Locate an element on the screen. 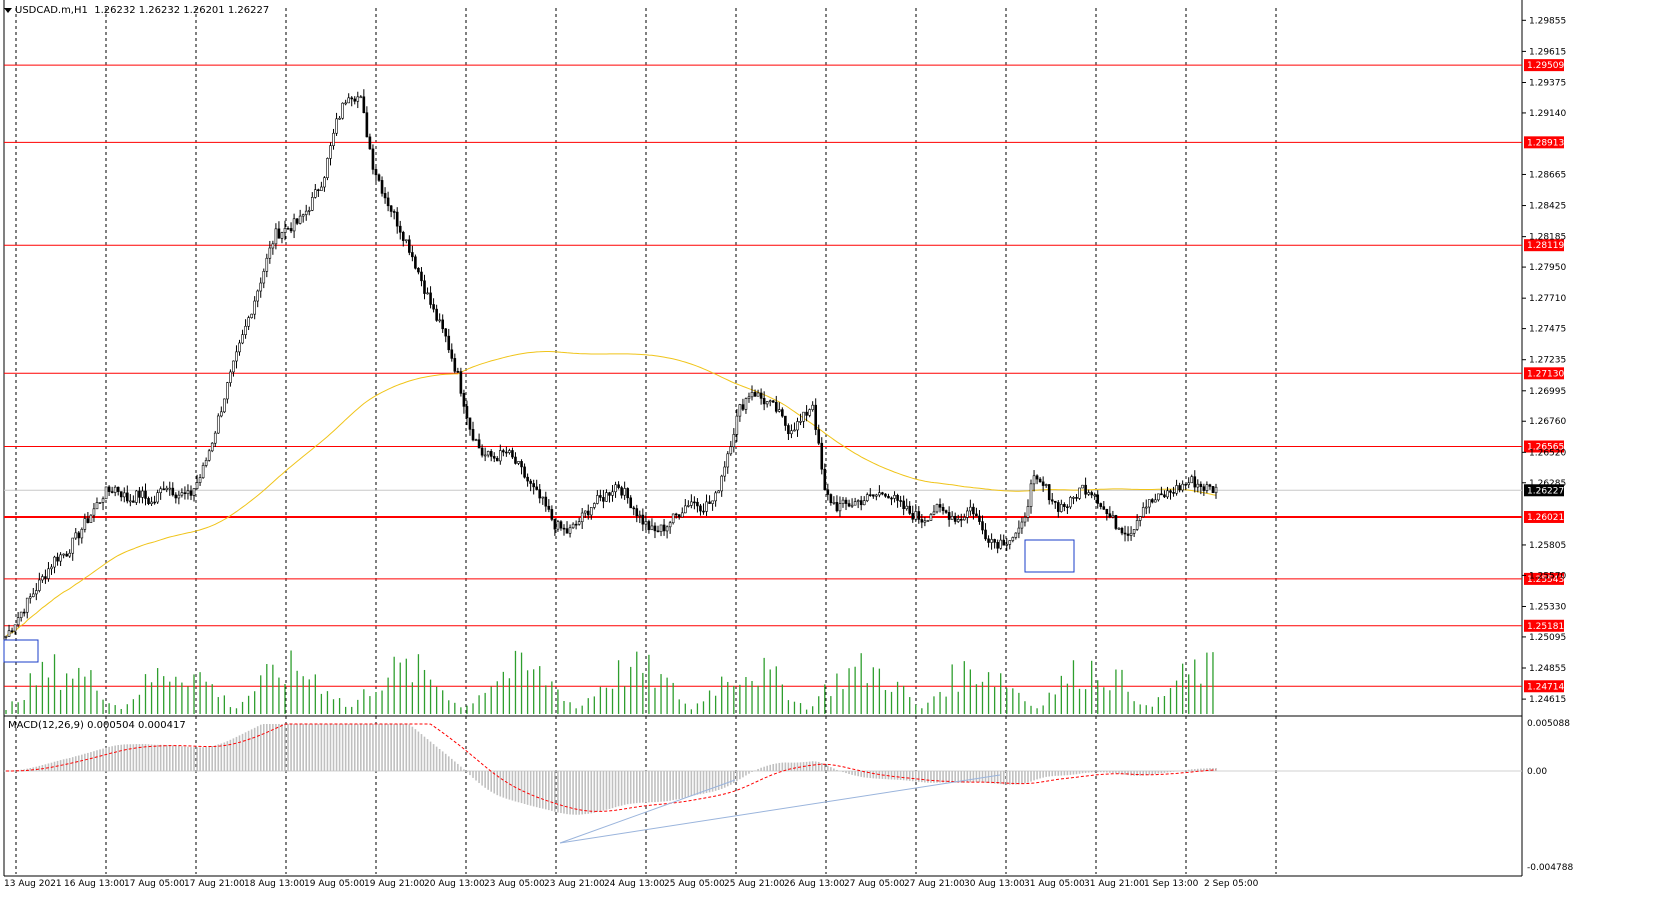 Image resolution: width=1673 pixels, height=900 pixels. highlight-box is located at coordinates (21, 651).